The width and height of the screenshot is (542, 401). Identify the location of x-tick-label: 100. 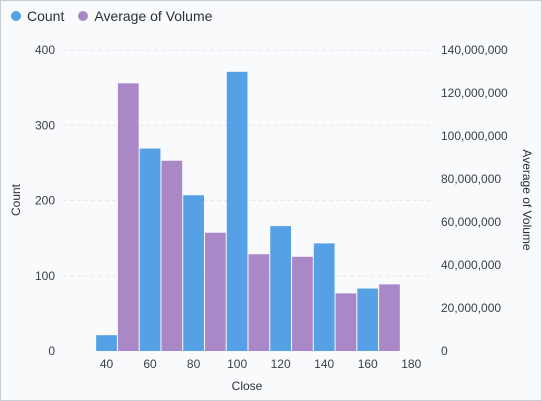
(237, 364).